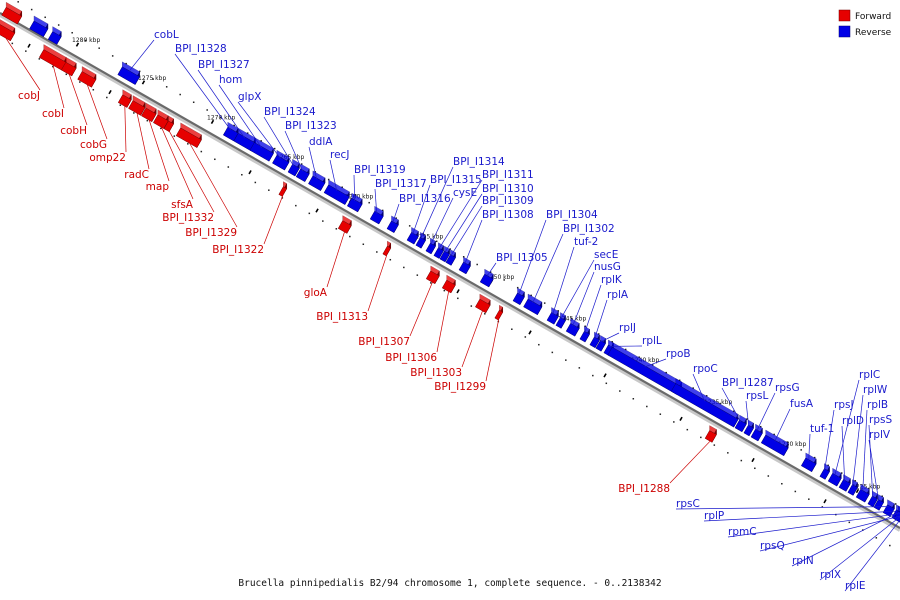 The width and height of the screenshot is (900, 600). What do you see at coordinates (430, 246) in the screenshot?
I see `gene-cyse` at bounding box center [430, 246].